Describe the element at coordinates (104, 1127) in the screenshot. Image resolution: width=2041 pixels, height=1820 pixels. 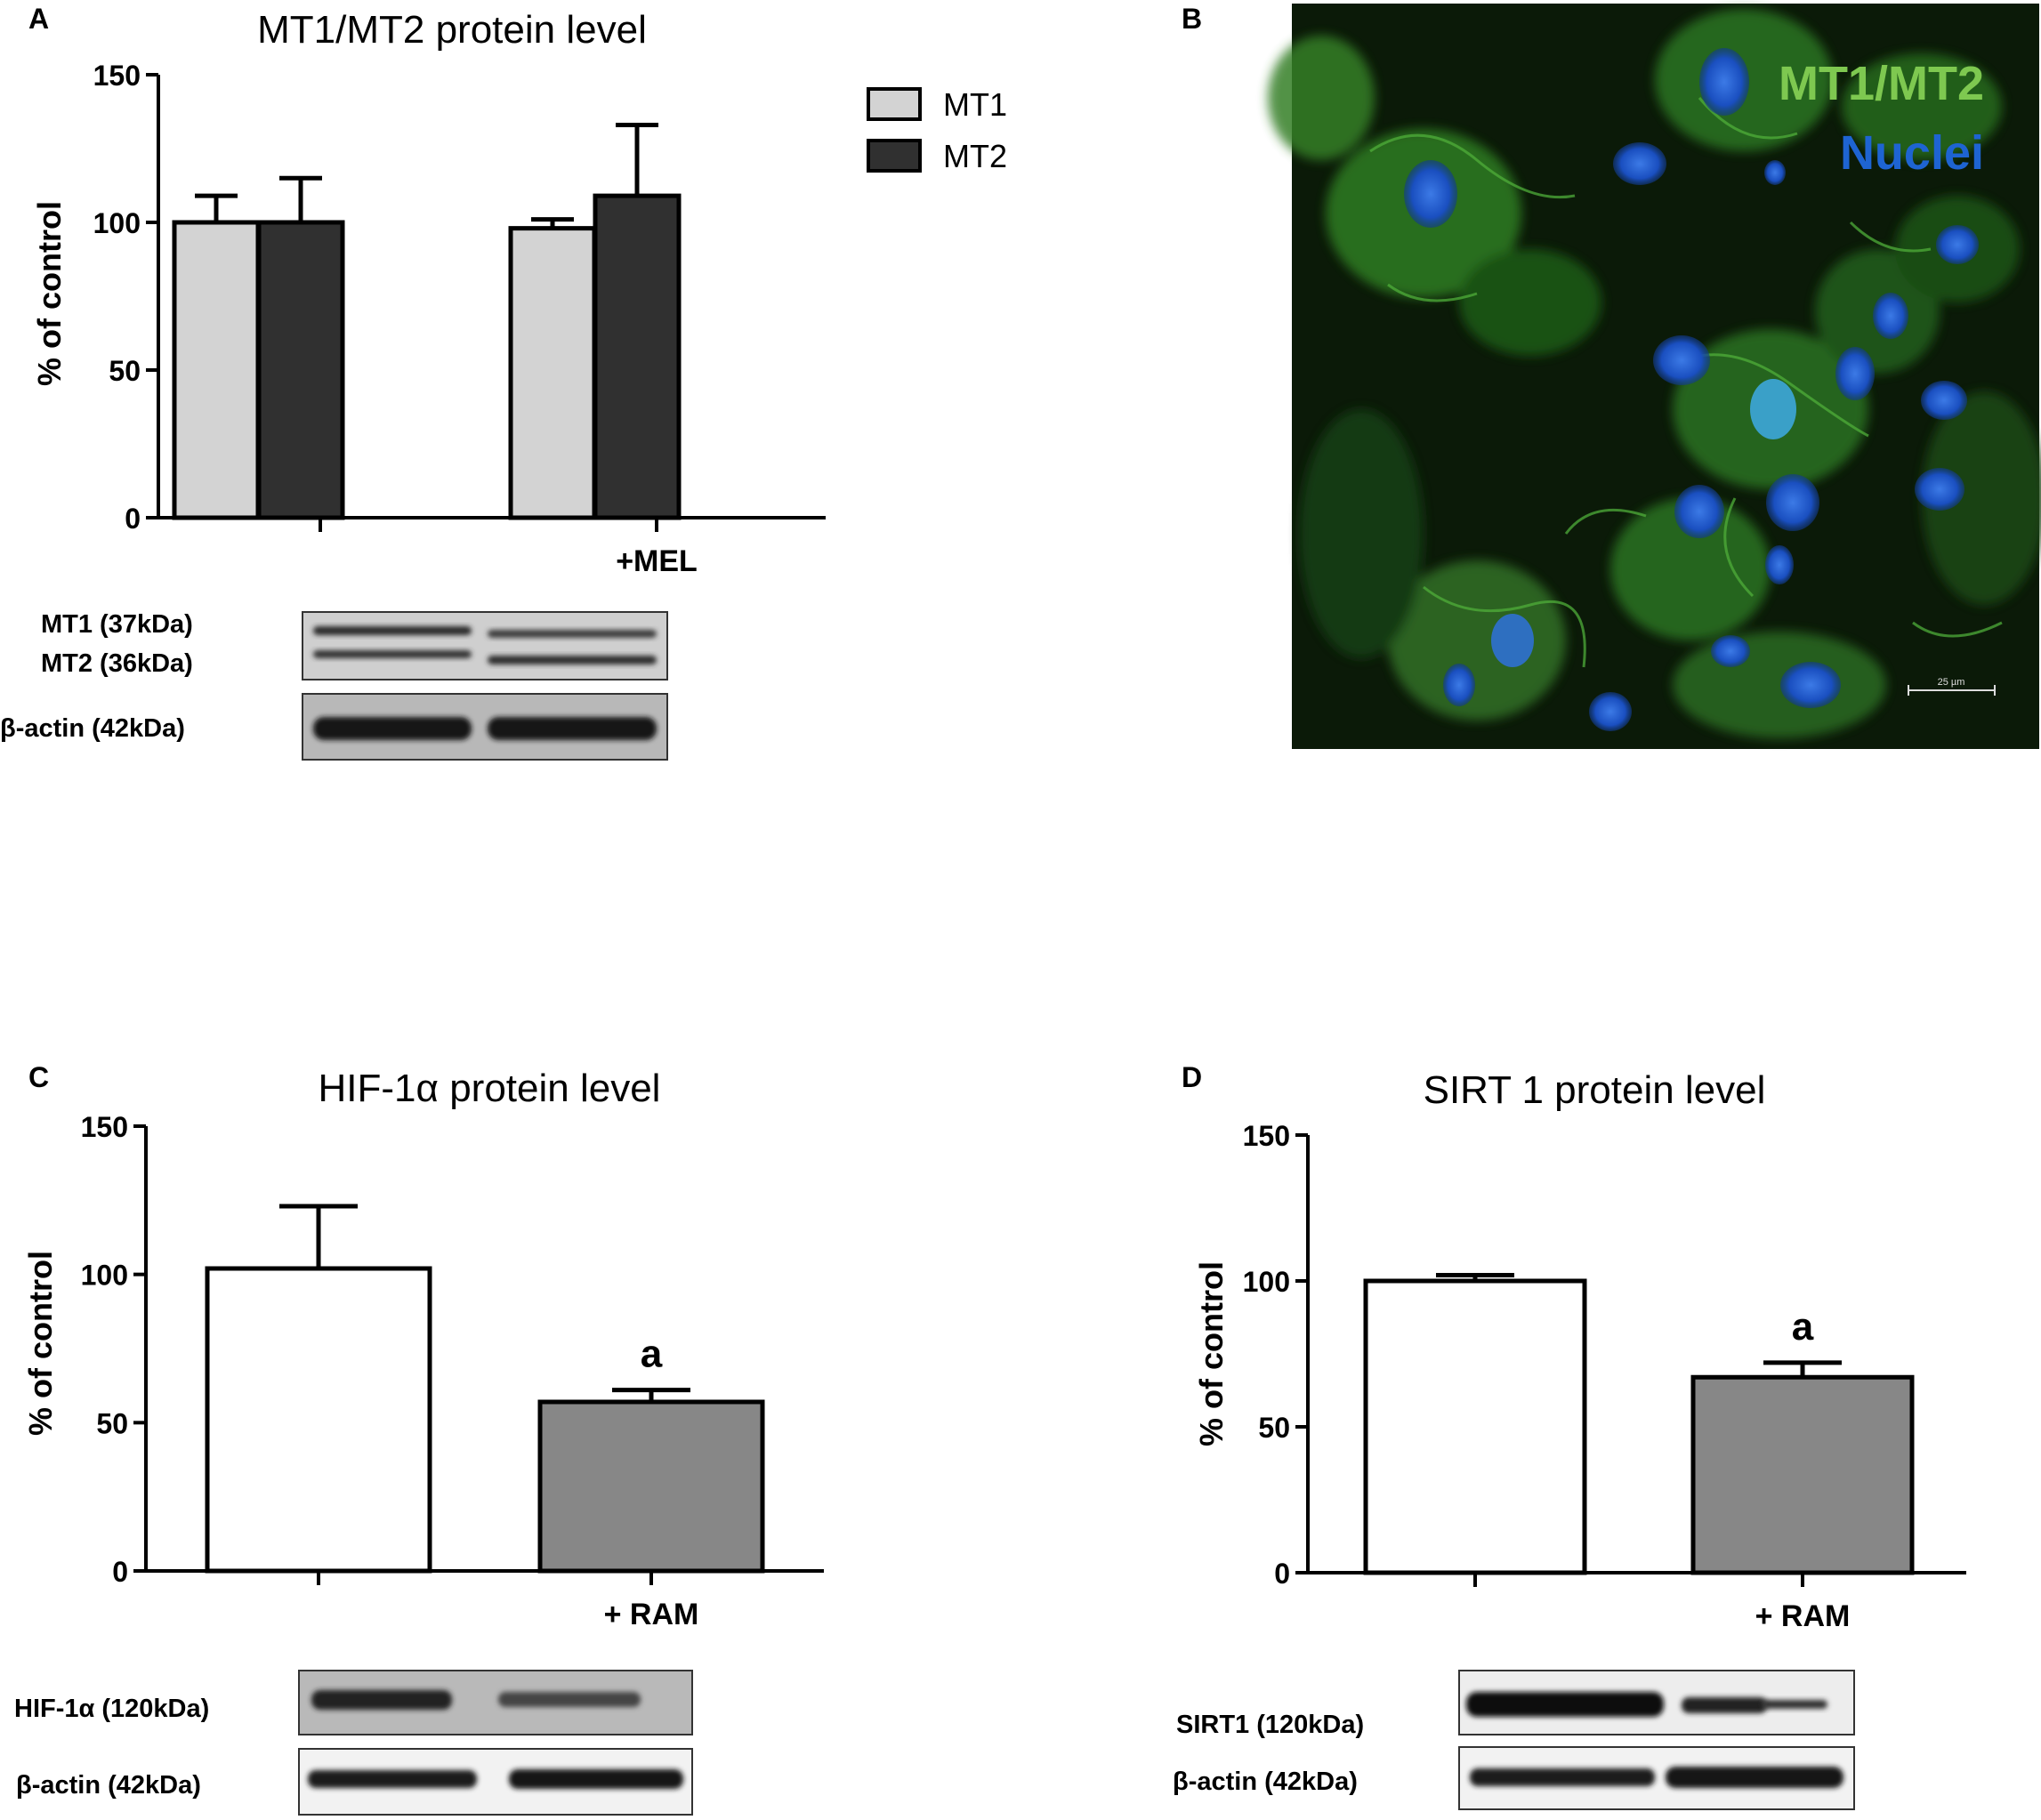
I see `y-tick-label-c: 150` at that location.